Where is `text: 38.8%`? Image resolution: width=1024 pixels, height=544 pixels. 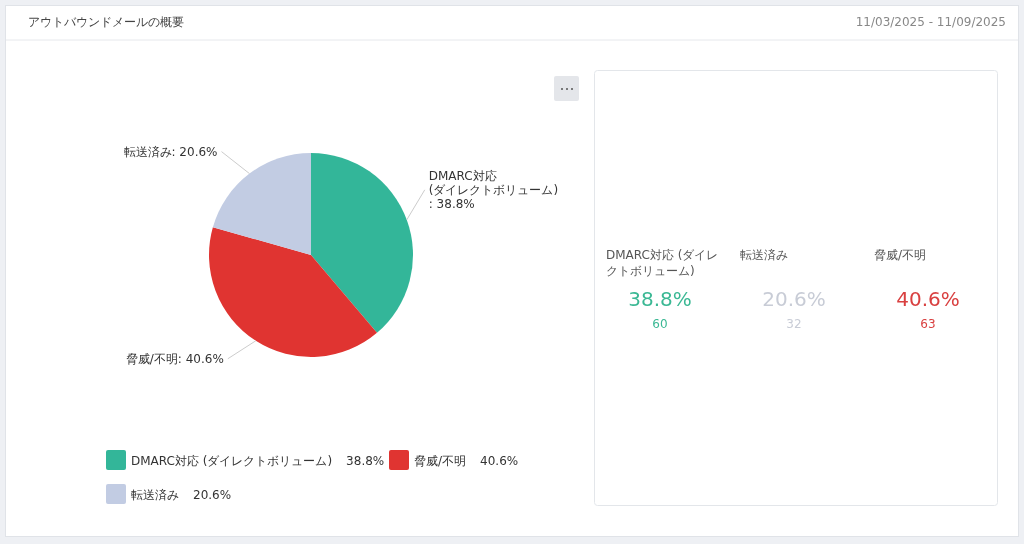
text: 38.8% is located at coordinates (660, 299).